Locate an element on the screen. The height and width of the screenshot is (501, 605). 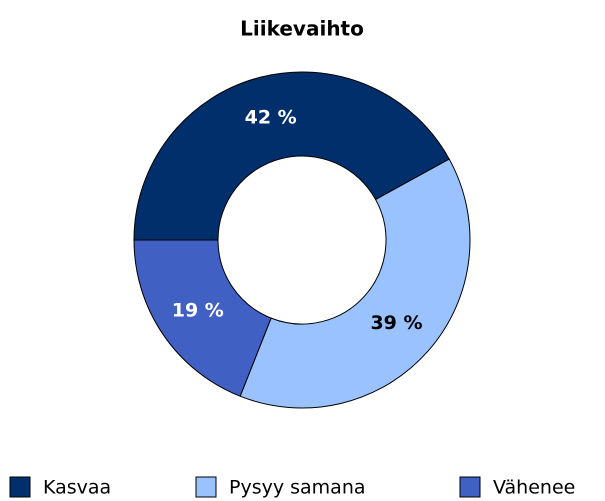
chart-title: Liikevaihto is located at coordinates (302, 29).